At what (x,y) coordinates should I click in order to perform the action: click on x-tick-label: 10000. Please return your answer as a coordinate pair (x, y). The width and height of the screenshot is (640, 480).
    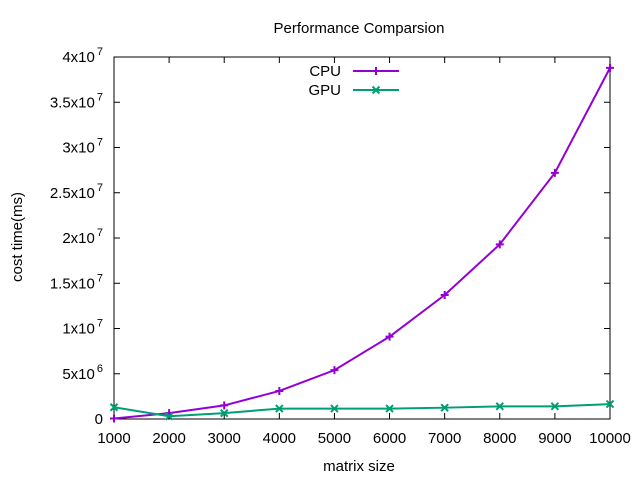
    Looking at the image, I should click on (610, 438).